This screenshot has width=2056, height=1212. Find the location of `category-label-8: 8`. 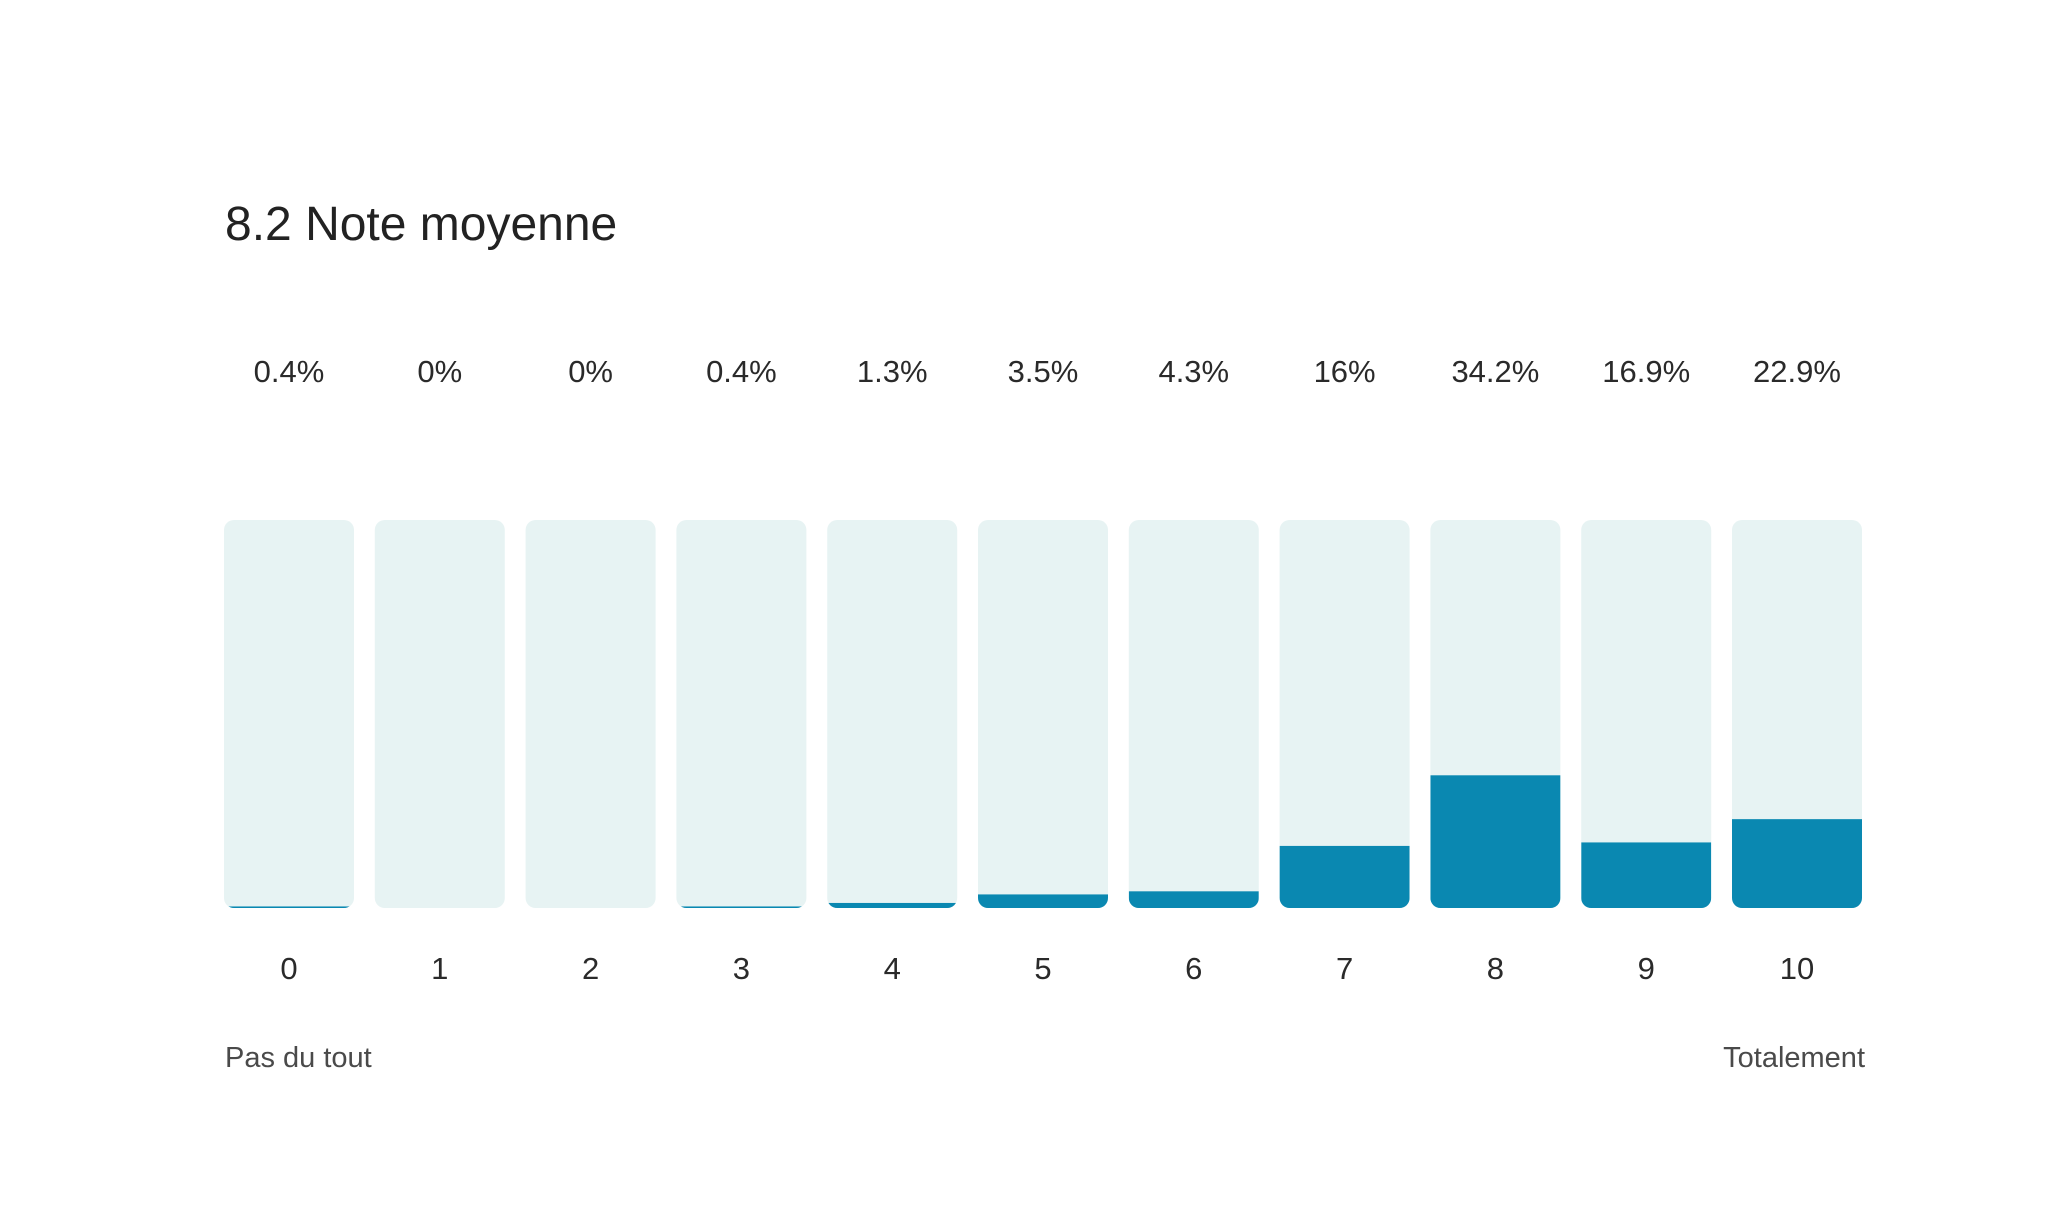

category-label-8: 8 is located at coordinates (1495, 968).